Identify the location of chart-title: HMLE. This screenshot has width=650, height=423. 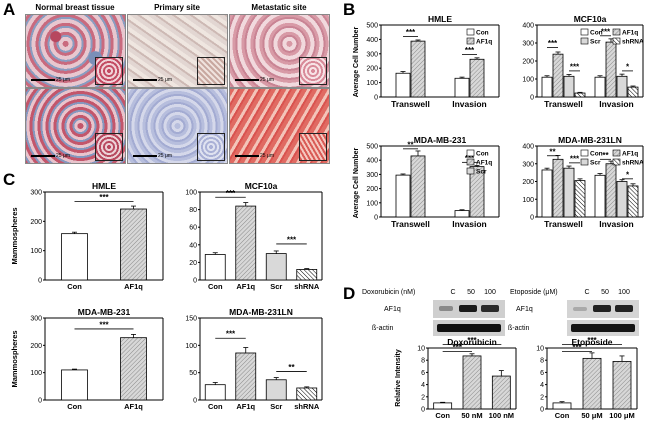
(440, 19).